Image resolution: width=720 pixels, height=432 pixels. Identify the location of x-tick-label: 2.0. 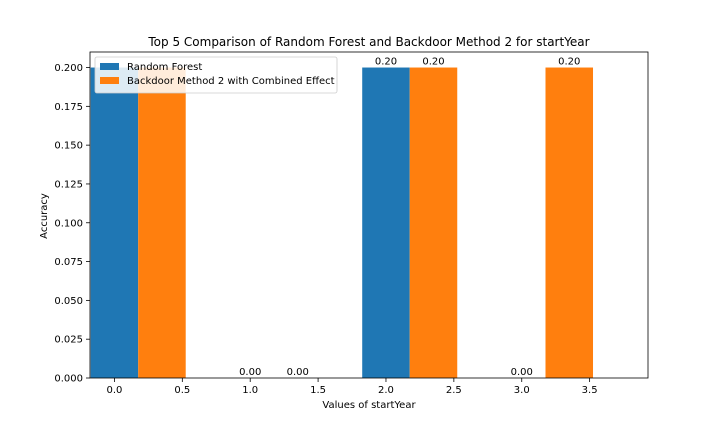
(386, 390).